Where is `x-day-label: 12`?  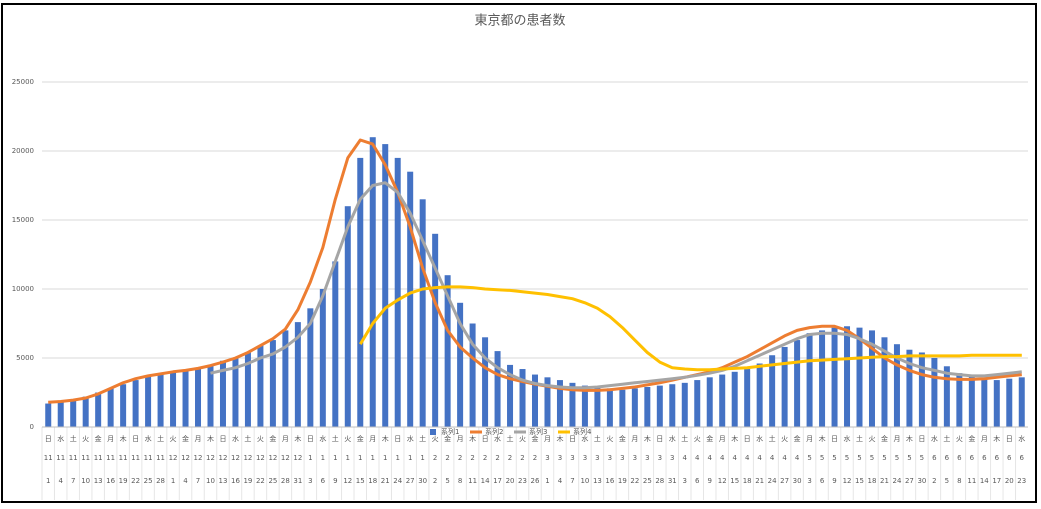 x-day-label: 12 is located at coordinates (347, 481).